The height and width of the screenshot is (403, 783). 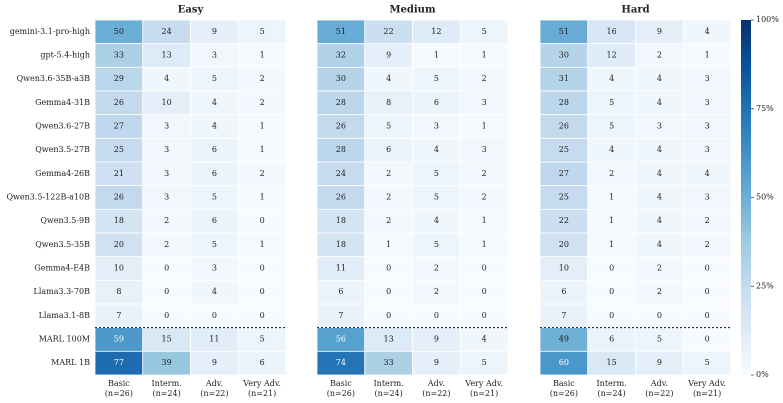 I want to click on row-label: Llama3.3-70B, so click(x=62, y=291).